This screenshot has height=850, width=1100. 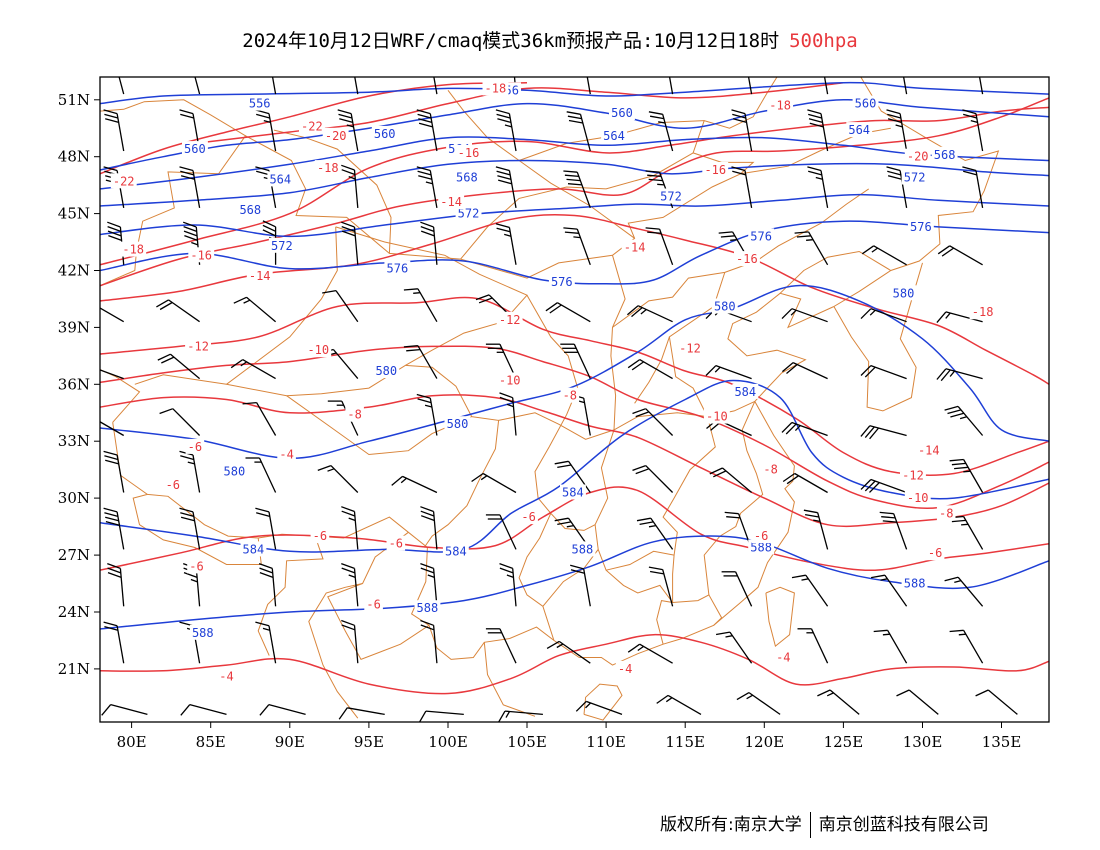 I want to click on lat-tick-label: 39N, so click(x=74, y=327).